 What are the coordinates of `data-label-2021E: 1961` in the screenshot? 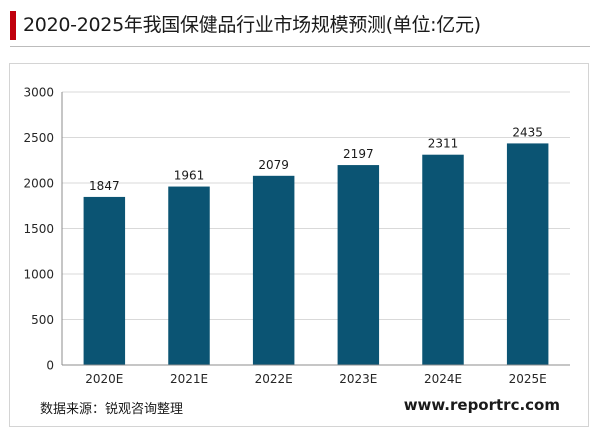 It's located at (189, 176).